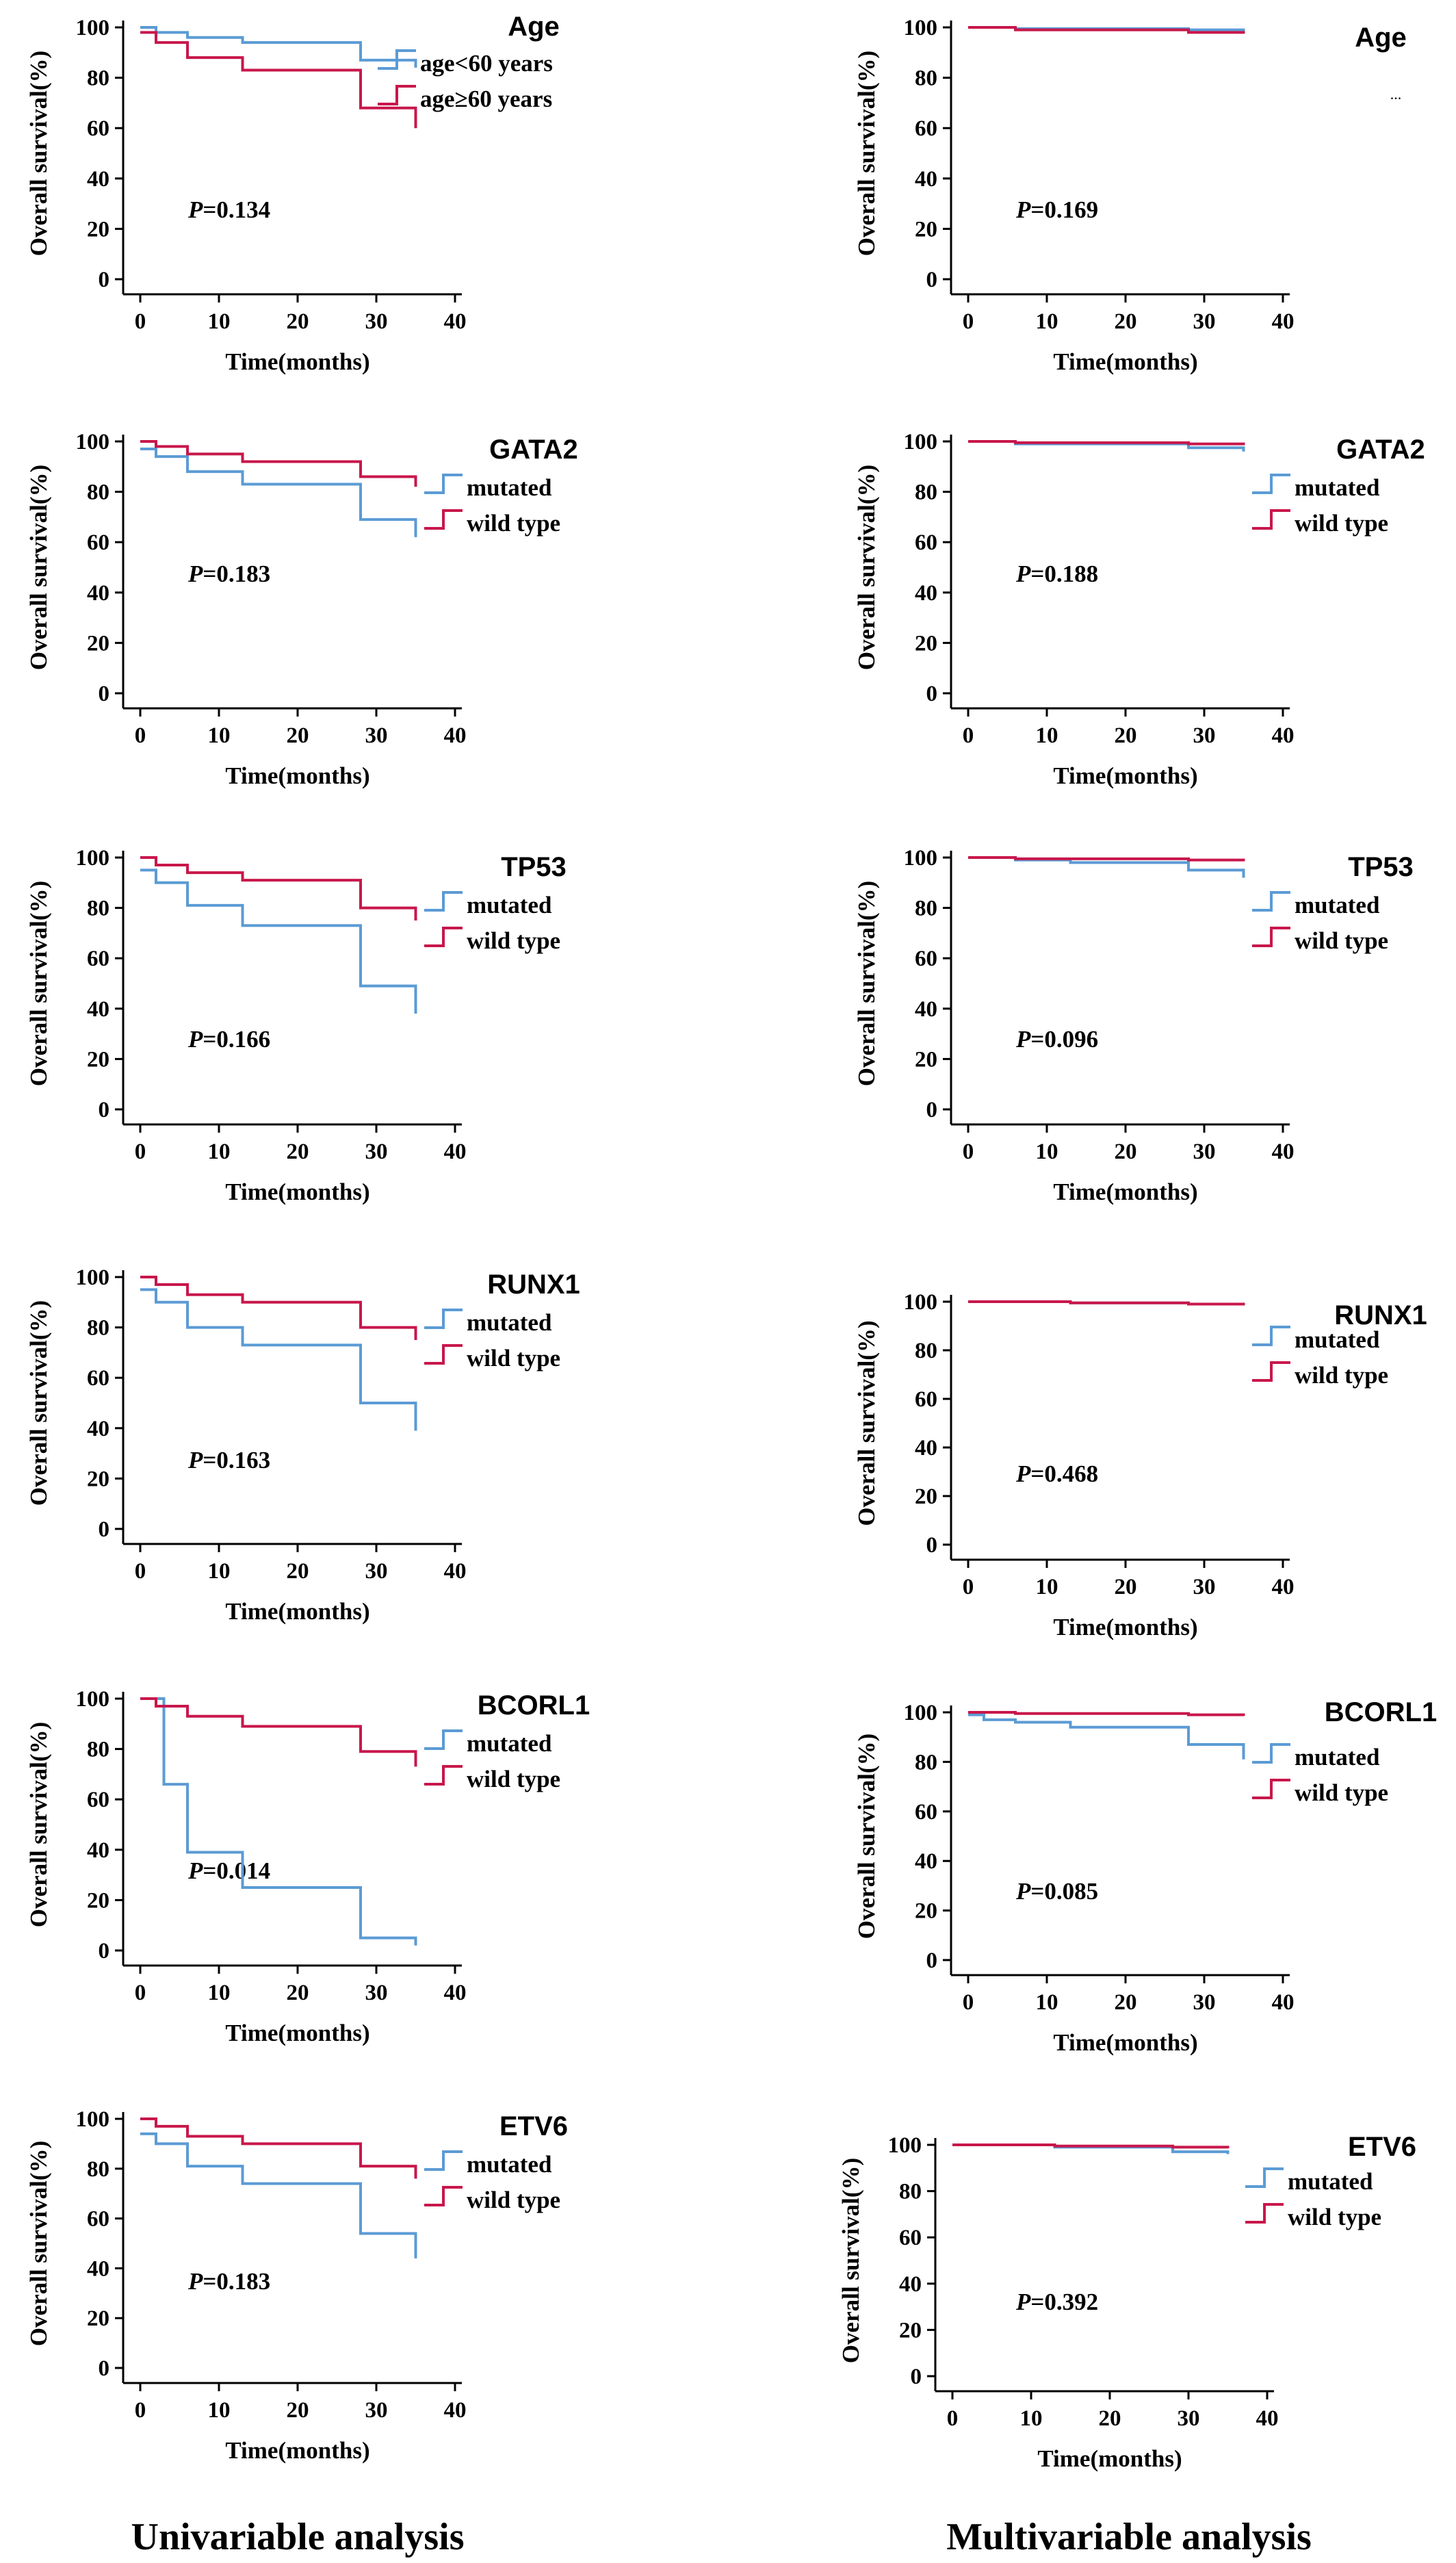  Describe the element at coordinates (1056, 2302) in the screenshot. I see `p-value-label: P=0.392` at that location.